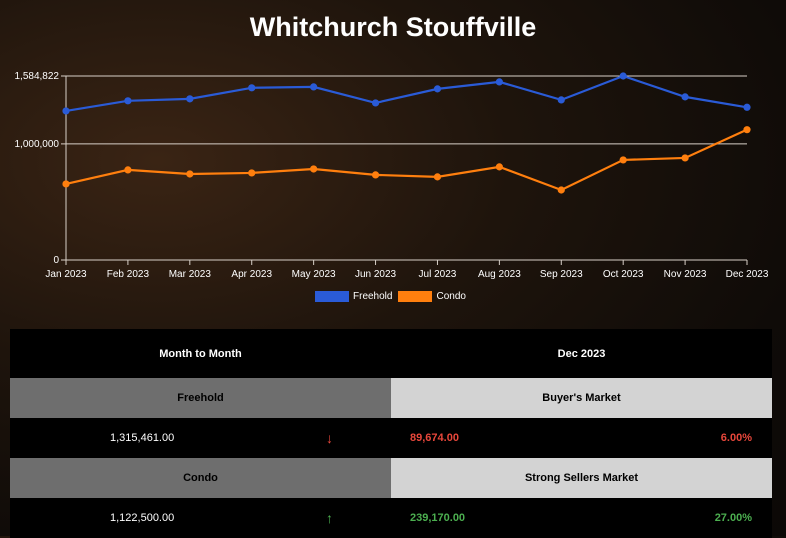 The image size is (786, 538). What do you see at coordinates (190, 274) in the screenshot?
I see `svg-text: Mar 2023` at bounding box center [190, 274].